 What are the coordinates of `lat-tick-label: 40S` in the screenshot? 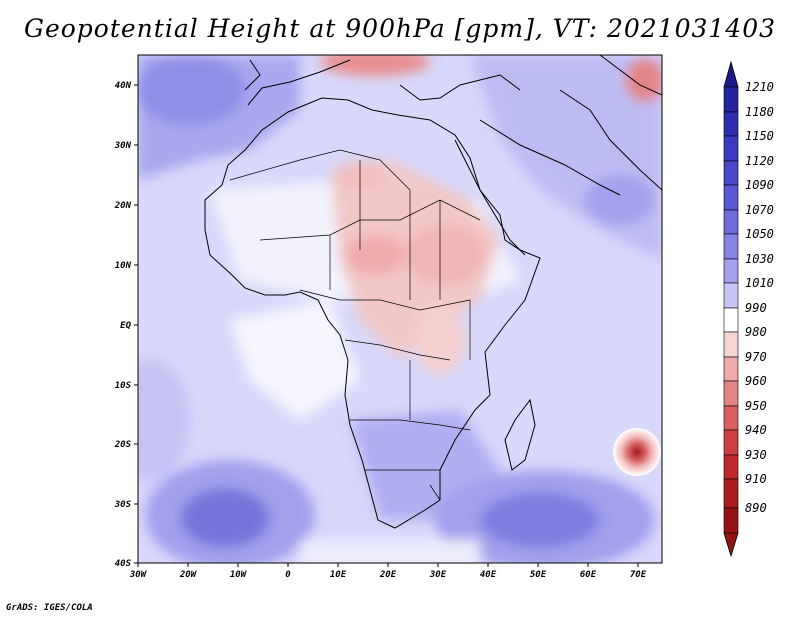 It's located at (123, 564).